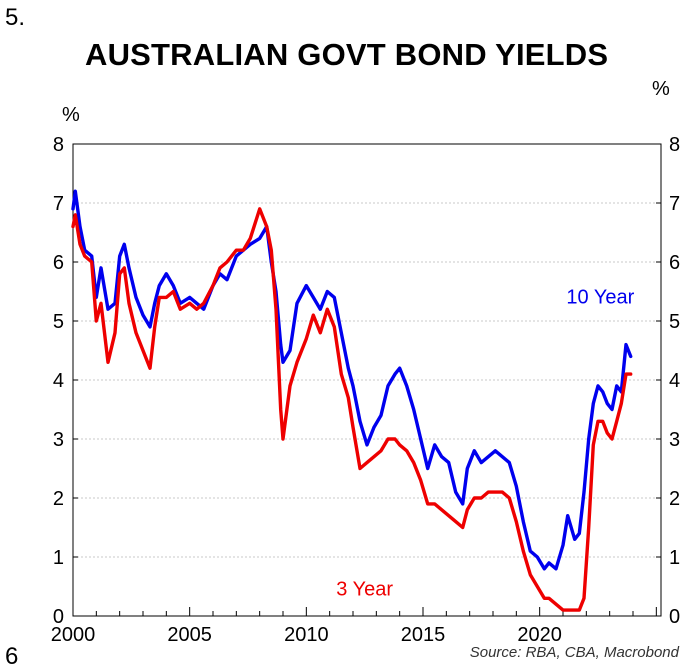  Describe the element at coordinates (423, 635) in the screenshot. I see `x-tick-label: 2015` at that location.